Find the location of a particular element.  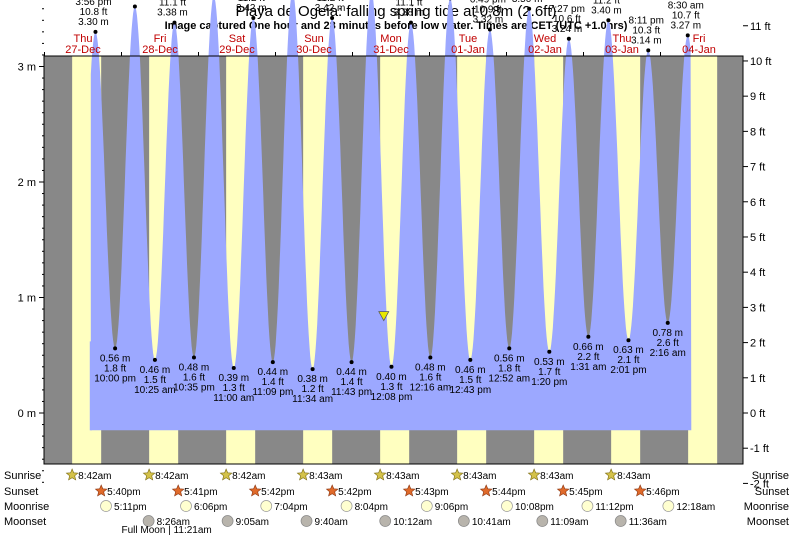

low-time: 12:43 pm is located at coordinates (470, 390).